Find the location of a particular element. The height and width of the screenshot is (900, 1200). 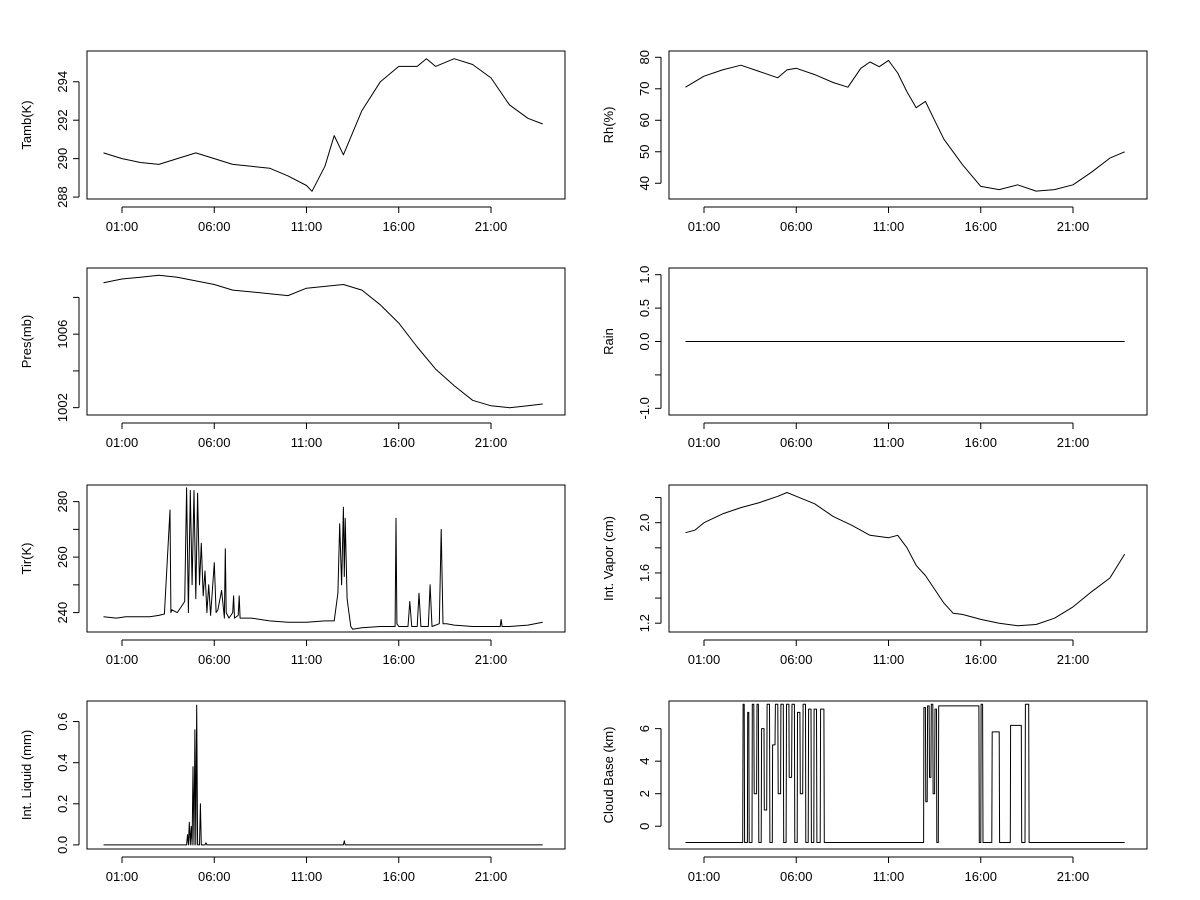

y-axis-label: Tamb(K) is located at coordinates (26, 124).